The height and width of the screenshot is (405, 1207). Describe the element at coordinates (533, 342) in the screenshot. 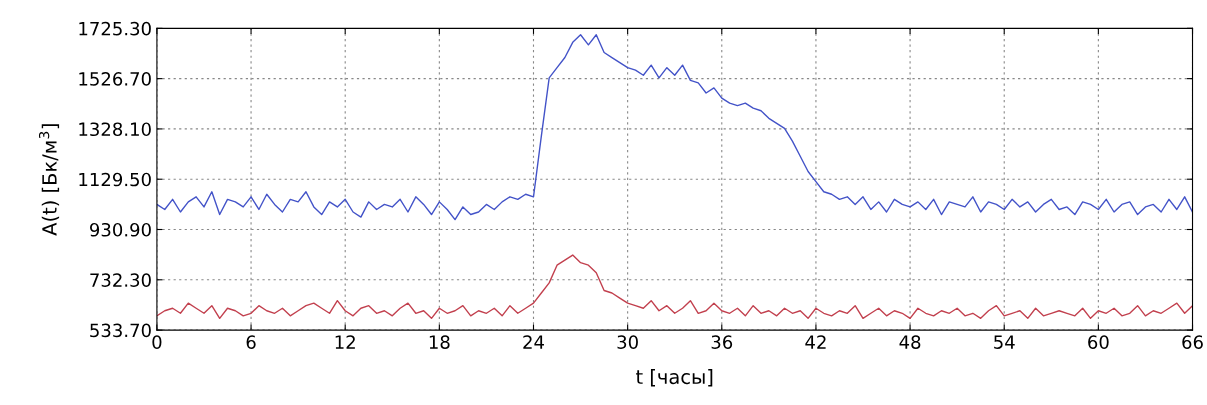

I see `x-tick-label: 24` at that location.